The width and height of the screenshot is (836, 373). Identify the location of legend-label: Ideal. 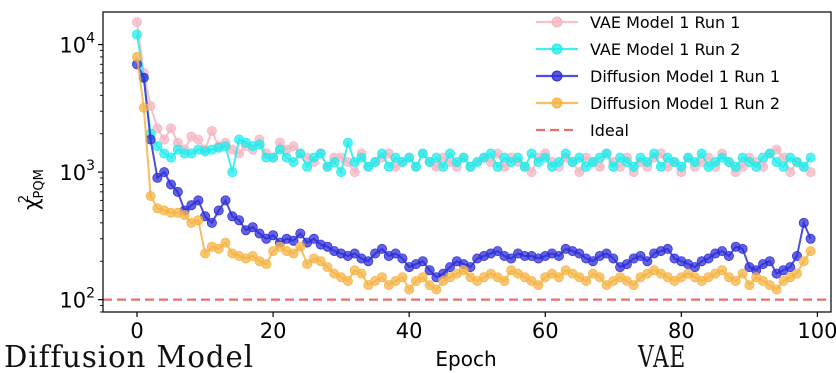
(609, 130).